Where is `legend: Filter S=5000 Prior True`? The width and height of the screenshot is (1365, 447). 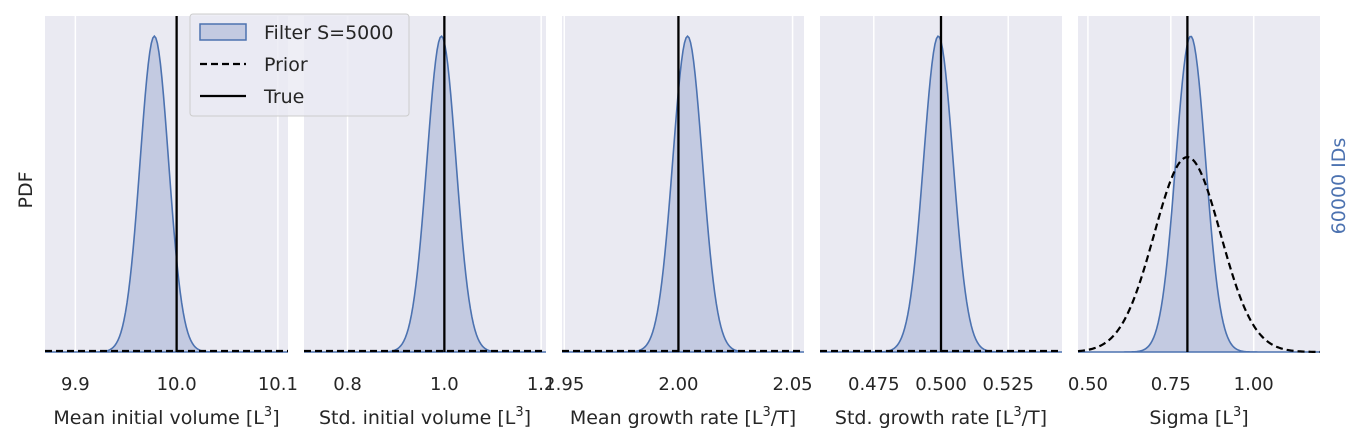 legend: Filter S=5000 Prior True is located at coordinates (299, 65).